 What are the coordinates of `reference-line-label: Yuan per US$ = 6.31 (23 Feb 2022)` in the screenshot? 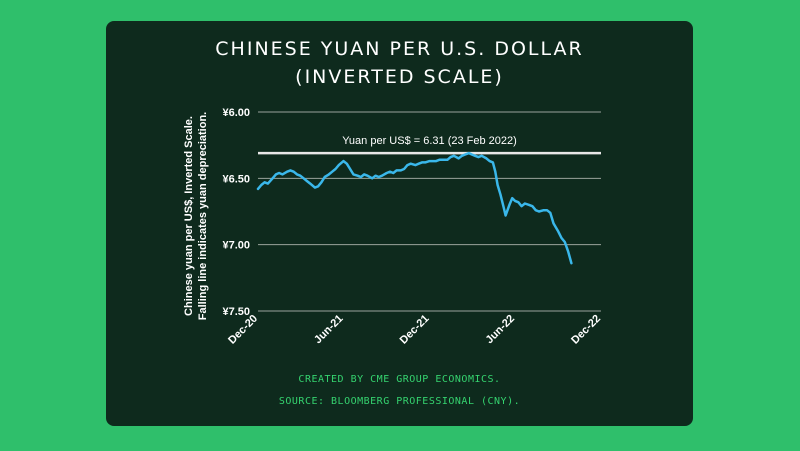 It's located at (429, 141).